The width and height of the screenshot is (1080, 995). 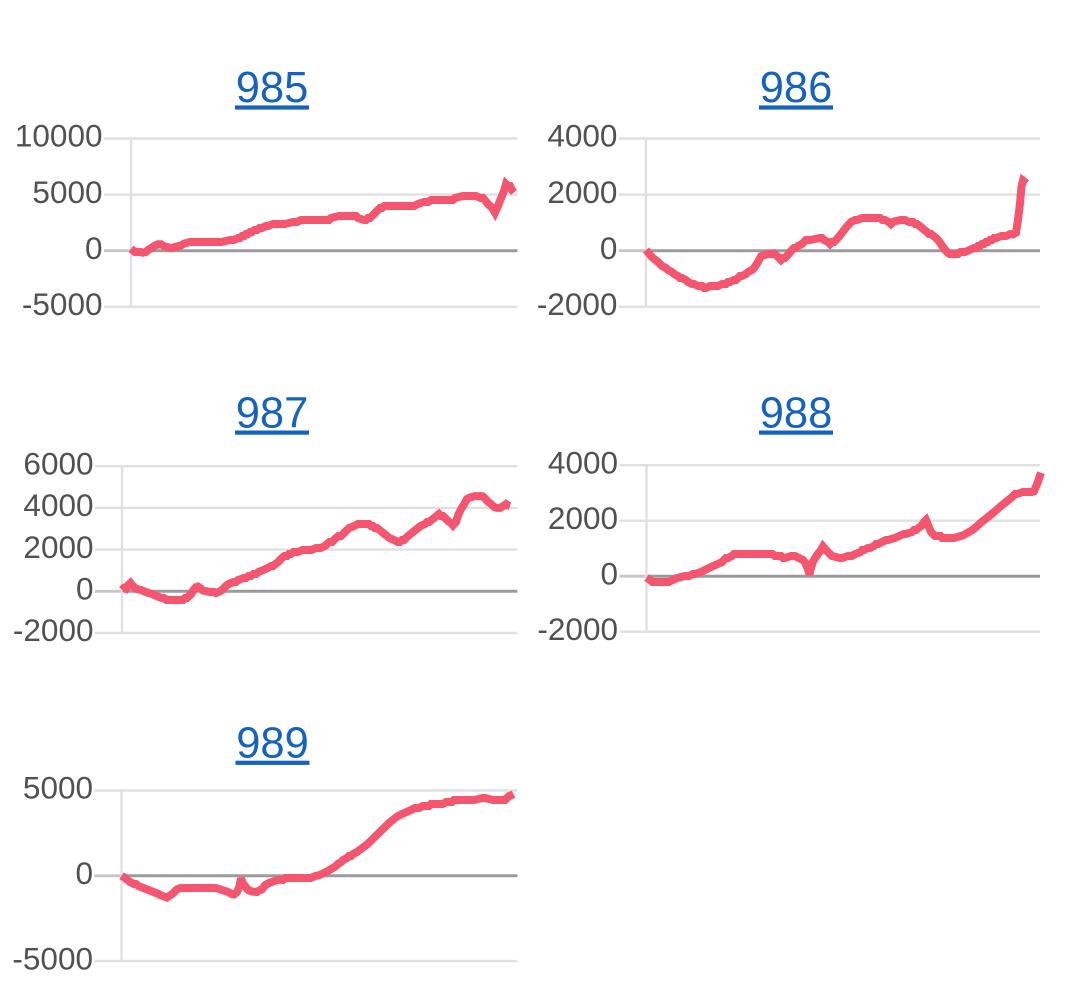 What do you see at coordinates (796, 413) in the screenshot?
I see `svg-text: 988` at bounding box center [796, 413].